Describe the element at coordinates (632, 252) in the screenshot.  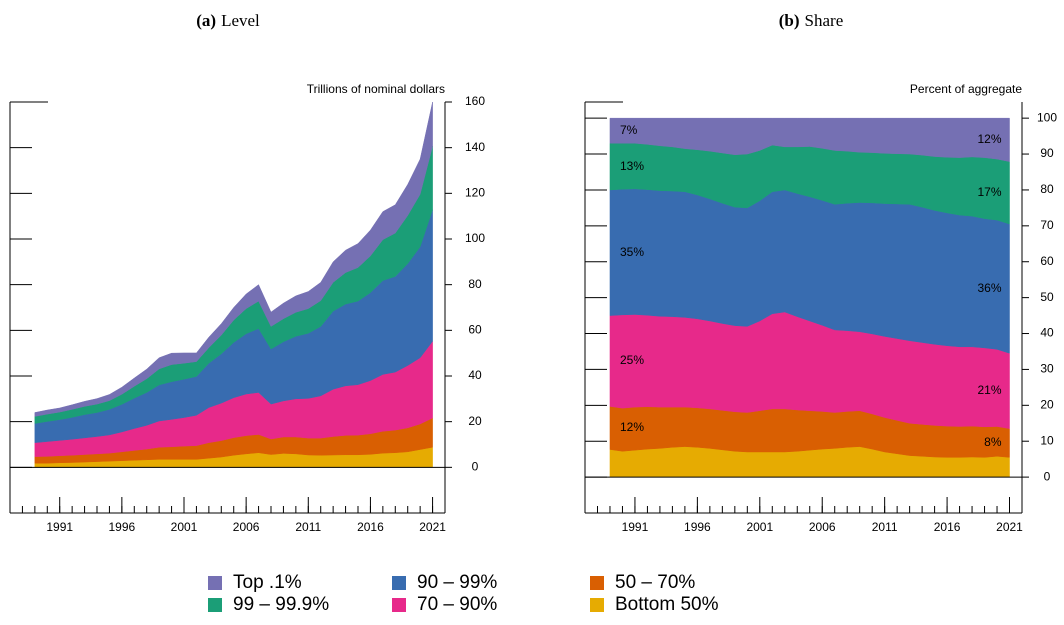
I see `value-label: 35%` at that location.